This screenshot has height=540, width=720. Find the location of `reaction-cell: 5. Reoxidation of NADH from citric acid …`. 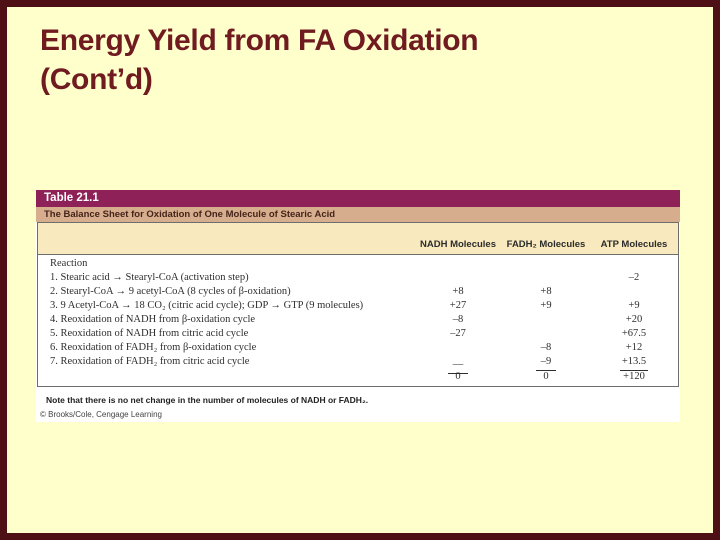

reaction-cell: 5. Reoxidation of NADH from citric acid … is located at coordinates (149, 333).